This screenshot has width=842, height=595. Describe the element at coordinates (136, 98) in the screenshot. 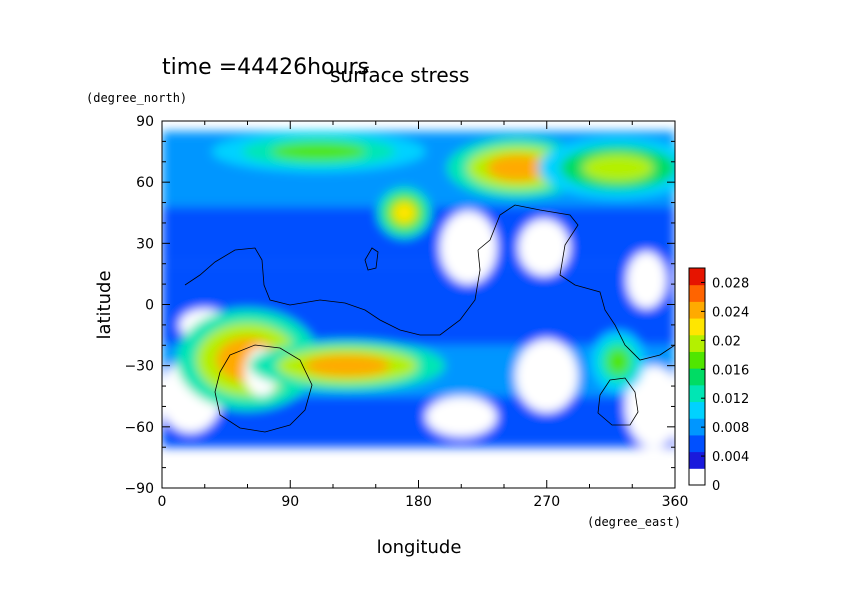

I see `y-unit: (degree_north)` at that location.